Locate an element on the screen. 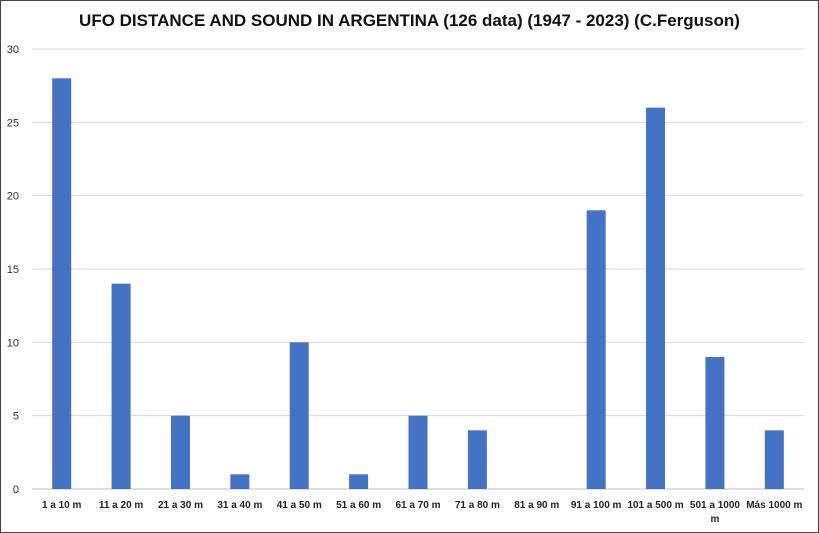  x-tick-label: 21 a 30 m is located at coordinates (180, 505).